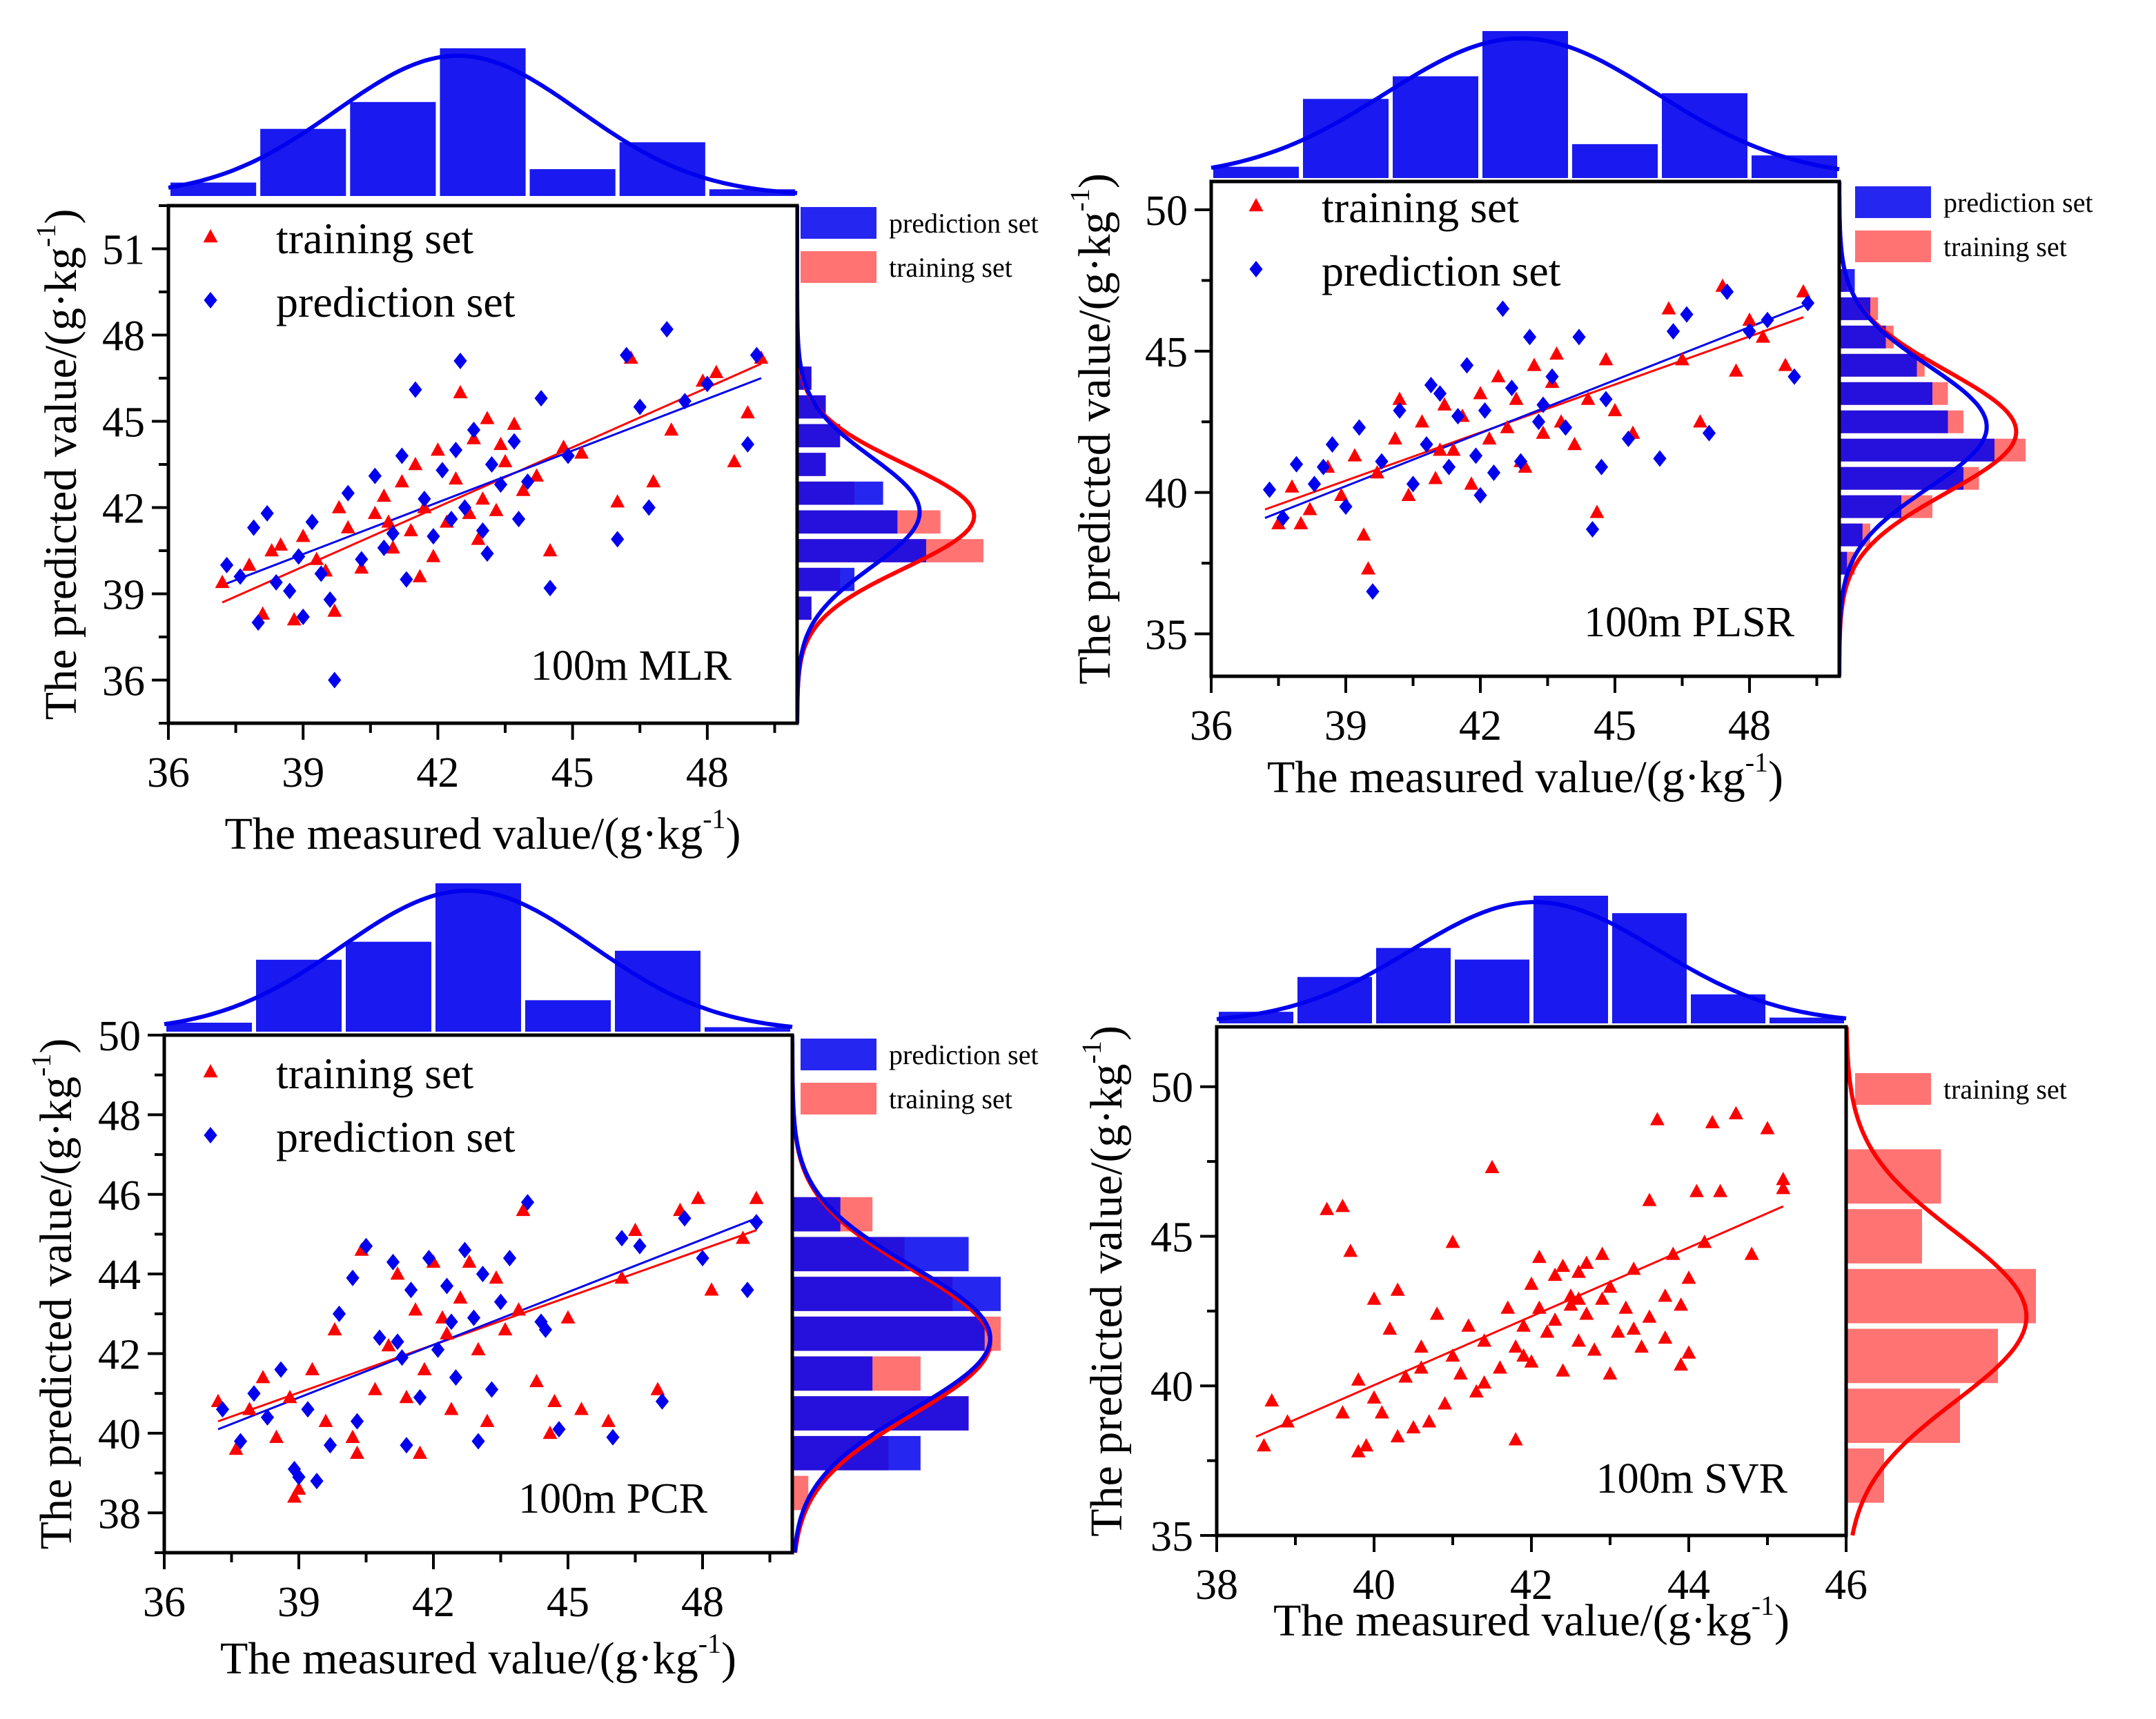 The width and height of the screenshot is (2156, 1719). Describe the element at coordinates (492, 482) in the screenshot. I see `fit-line-prediction` at that location.